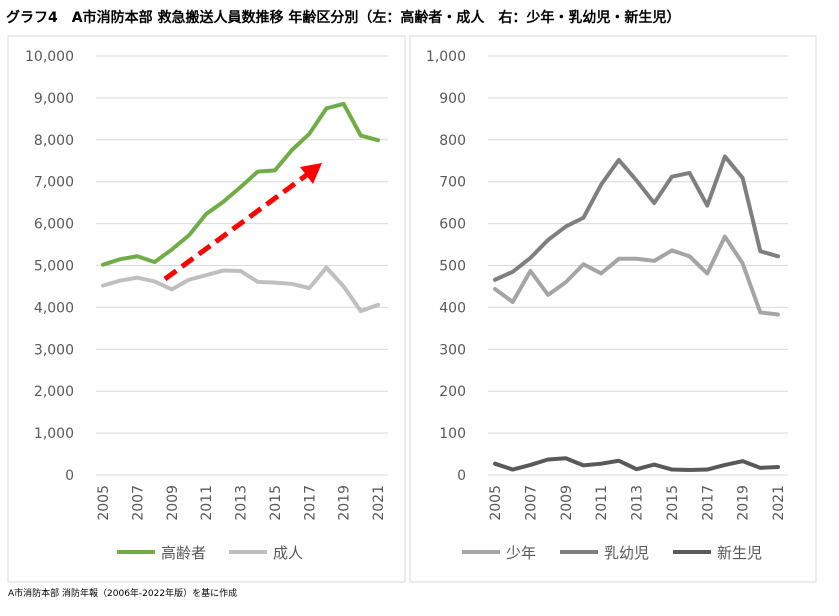 This screenshot has height=616, width=839. I want to click on y-tick-label: 3,000, so click(54, 350).